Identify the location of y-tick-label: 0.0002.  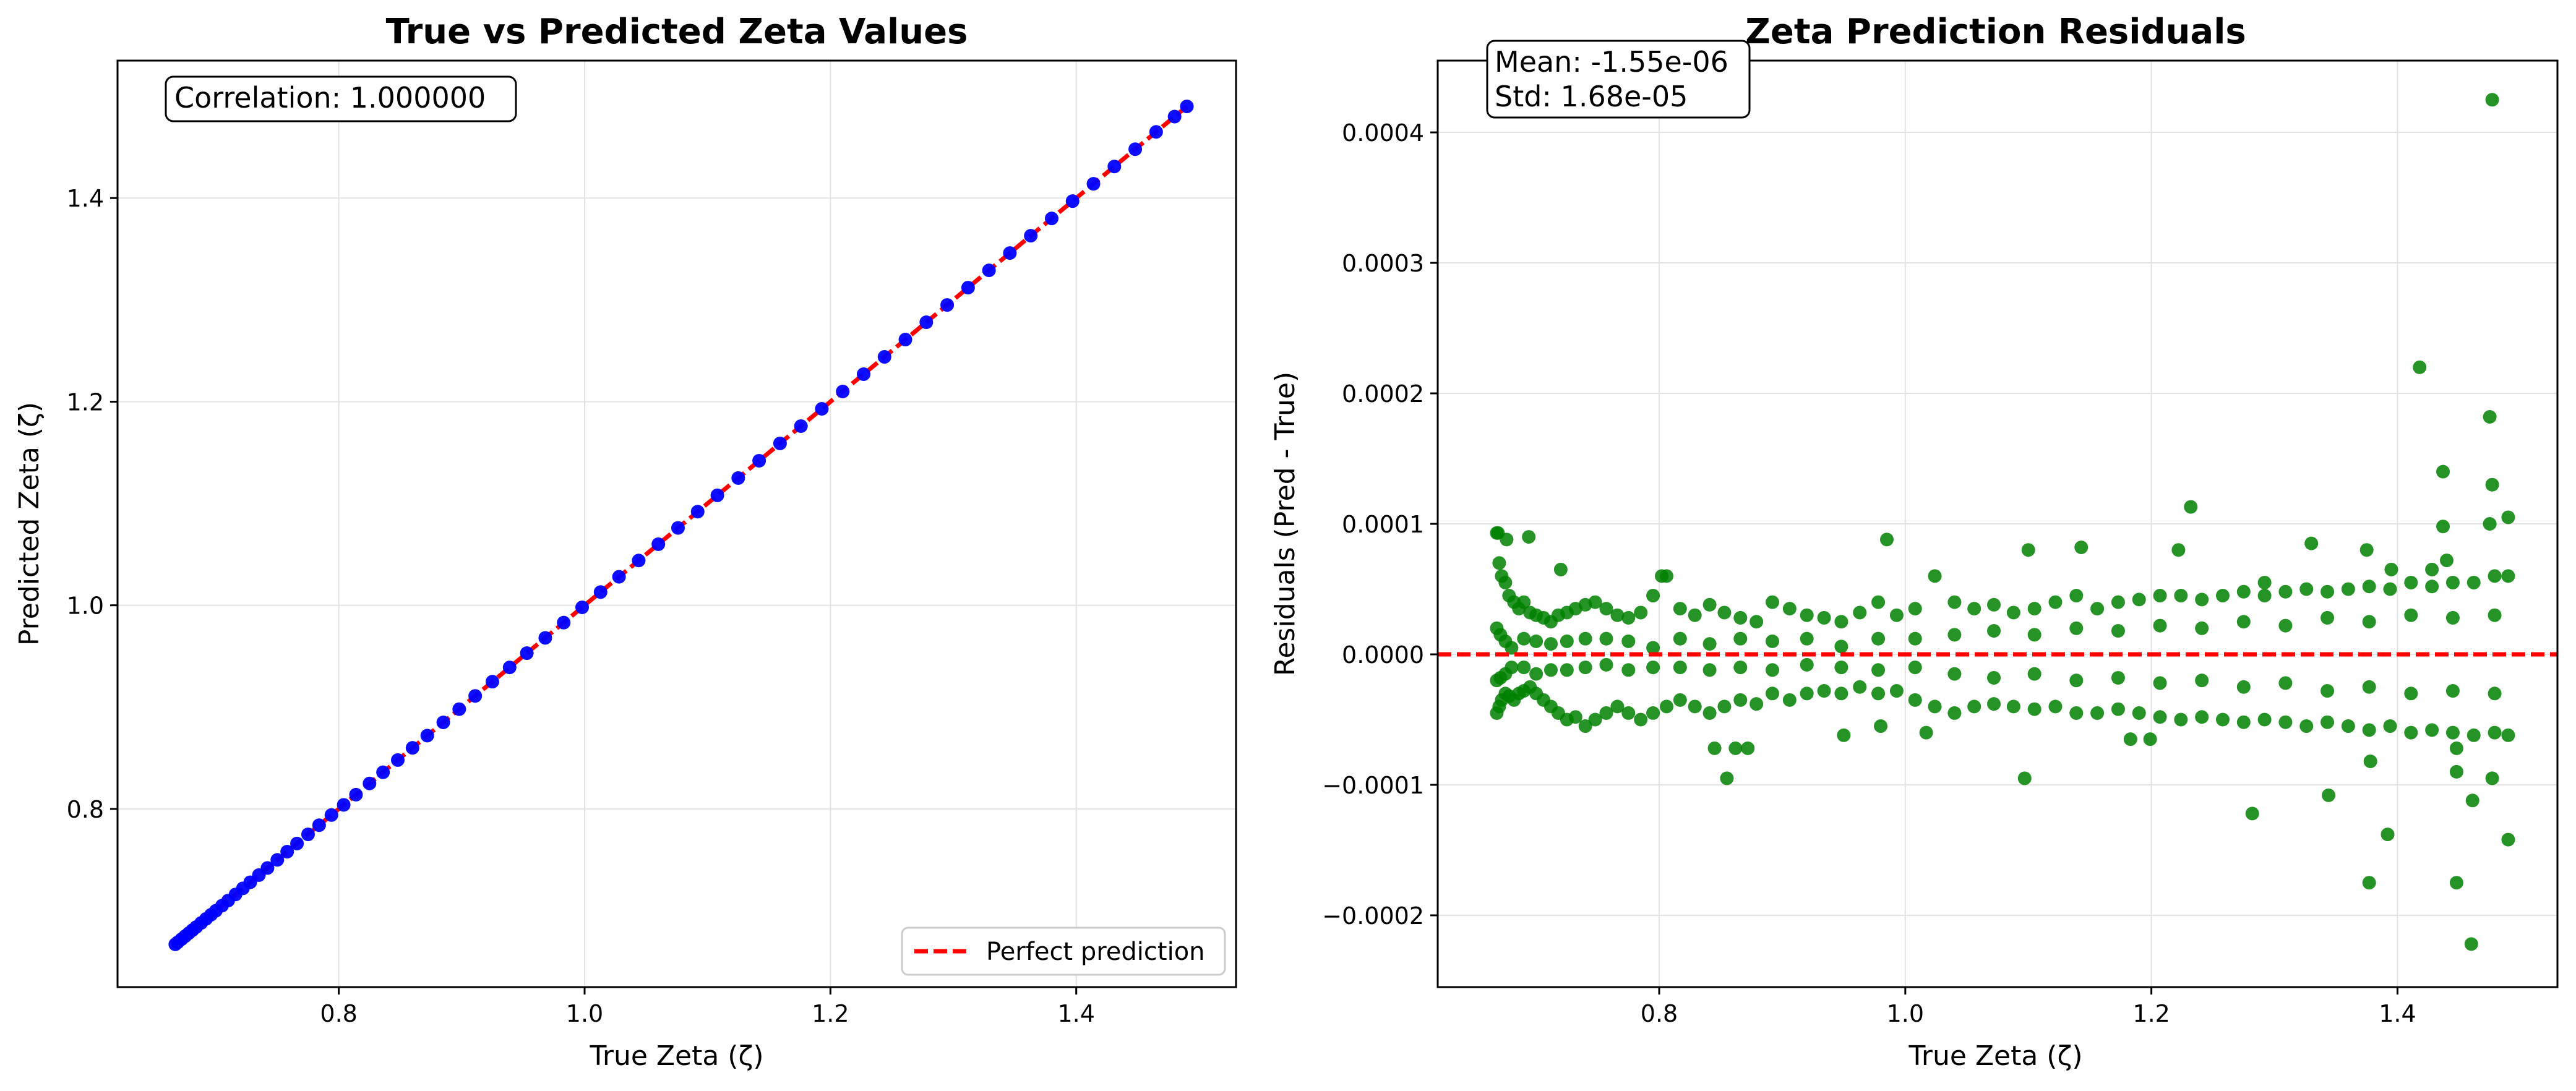
(1383, 394).